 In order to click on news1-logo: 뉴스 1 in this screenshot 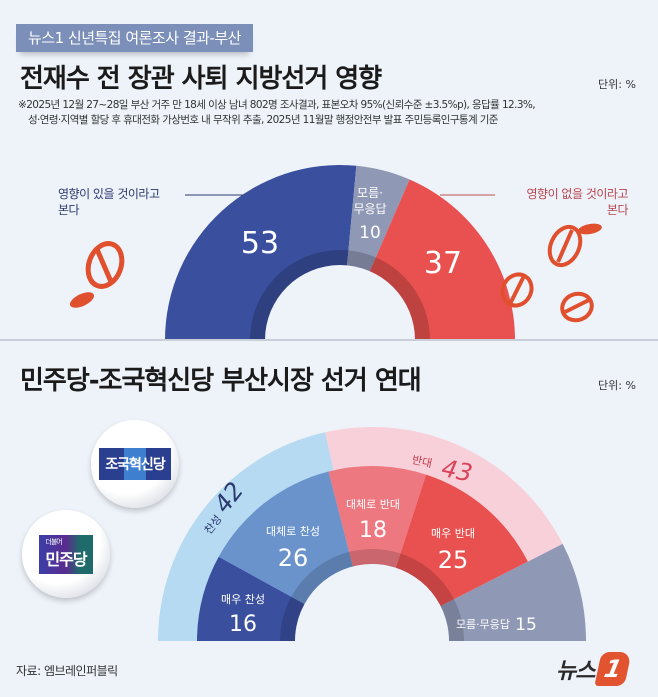, I will do `click(594, 669)`.